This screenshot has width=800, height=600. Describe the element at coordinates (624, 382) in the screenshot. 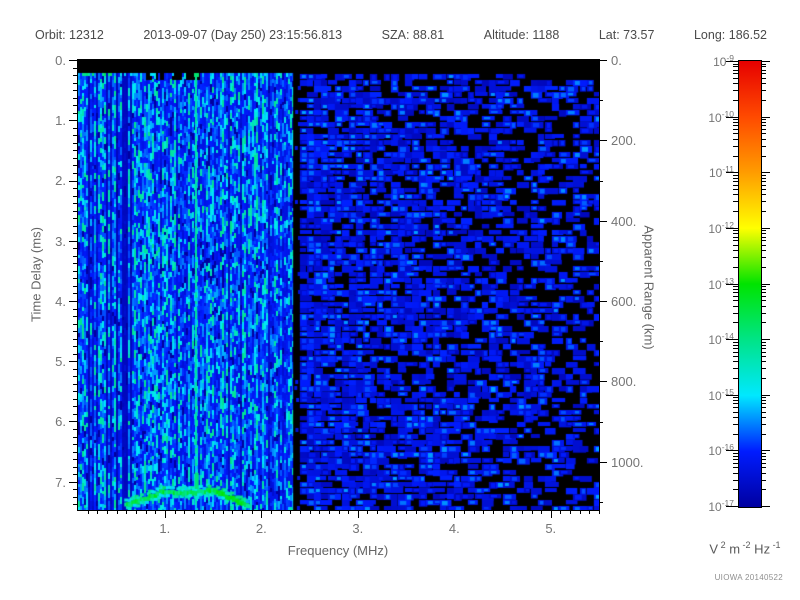

I see `y2-tick-label: 800.` at that location.